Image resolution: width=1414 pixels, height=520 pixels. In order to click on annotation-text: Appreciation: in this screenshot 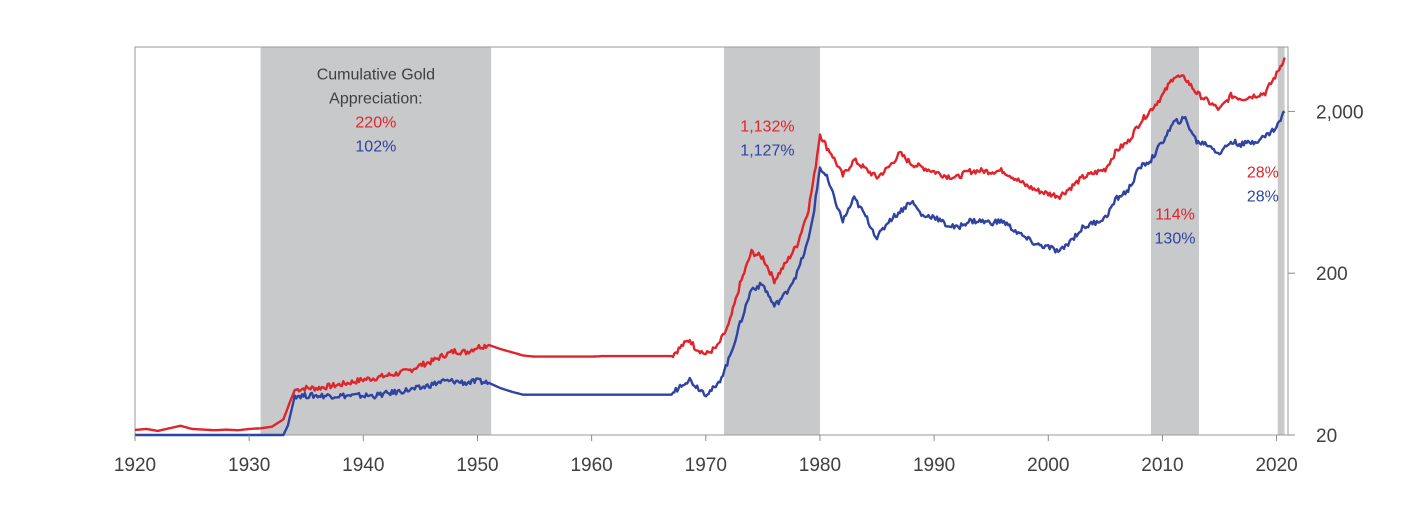, I will do `click(375, 98)`.